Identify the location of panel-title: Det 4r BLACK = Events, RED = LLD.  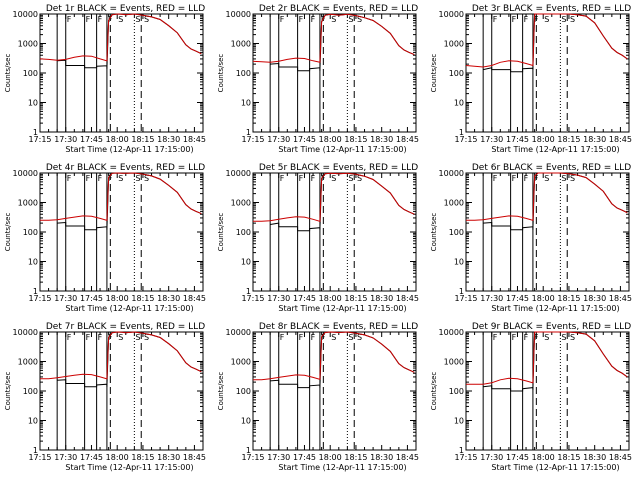
(125, 168).